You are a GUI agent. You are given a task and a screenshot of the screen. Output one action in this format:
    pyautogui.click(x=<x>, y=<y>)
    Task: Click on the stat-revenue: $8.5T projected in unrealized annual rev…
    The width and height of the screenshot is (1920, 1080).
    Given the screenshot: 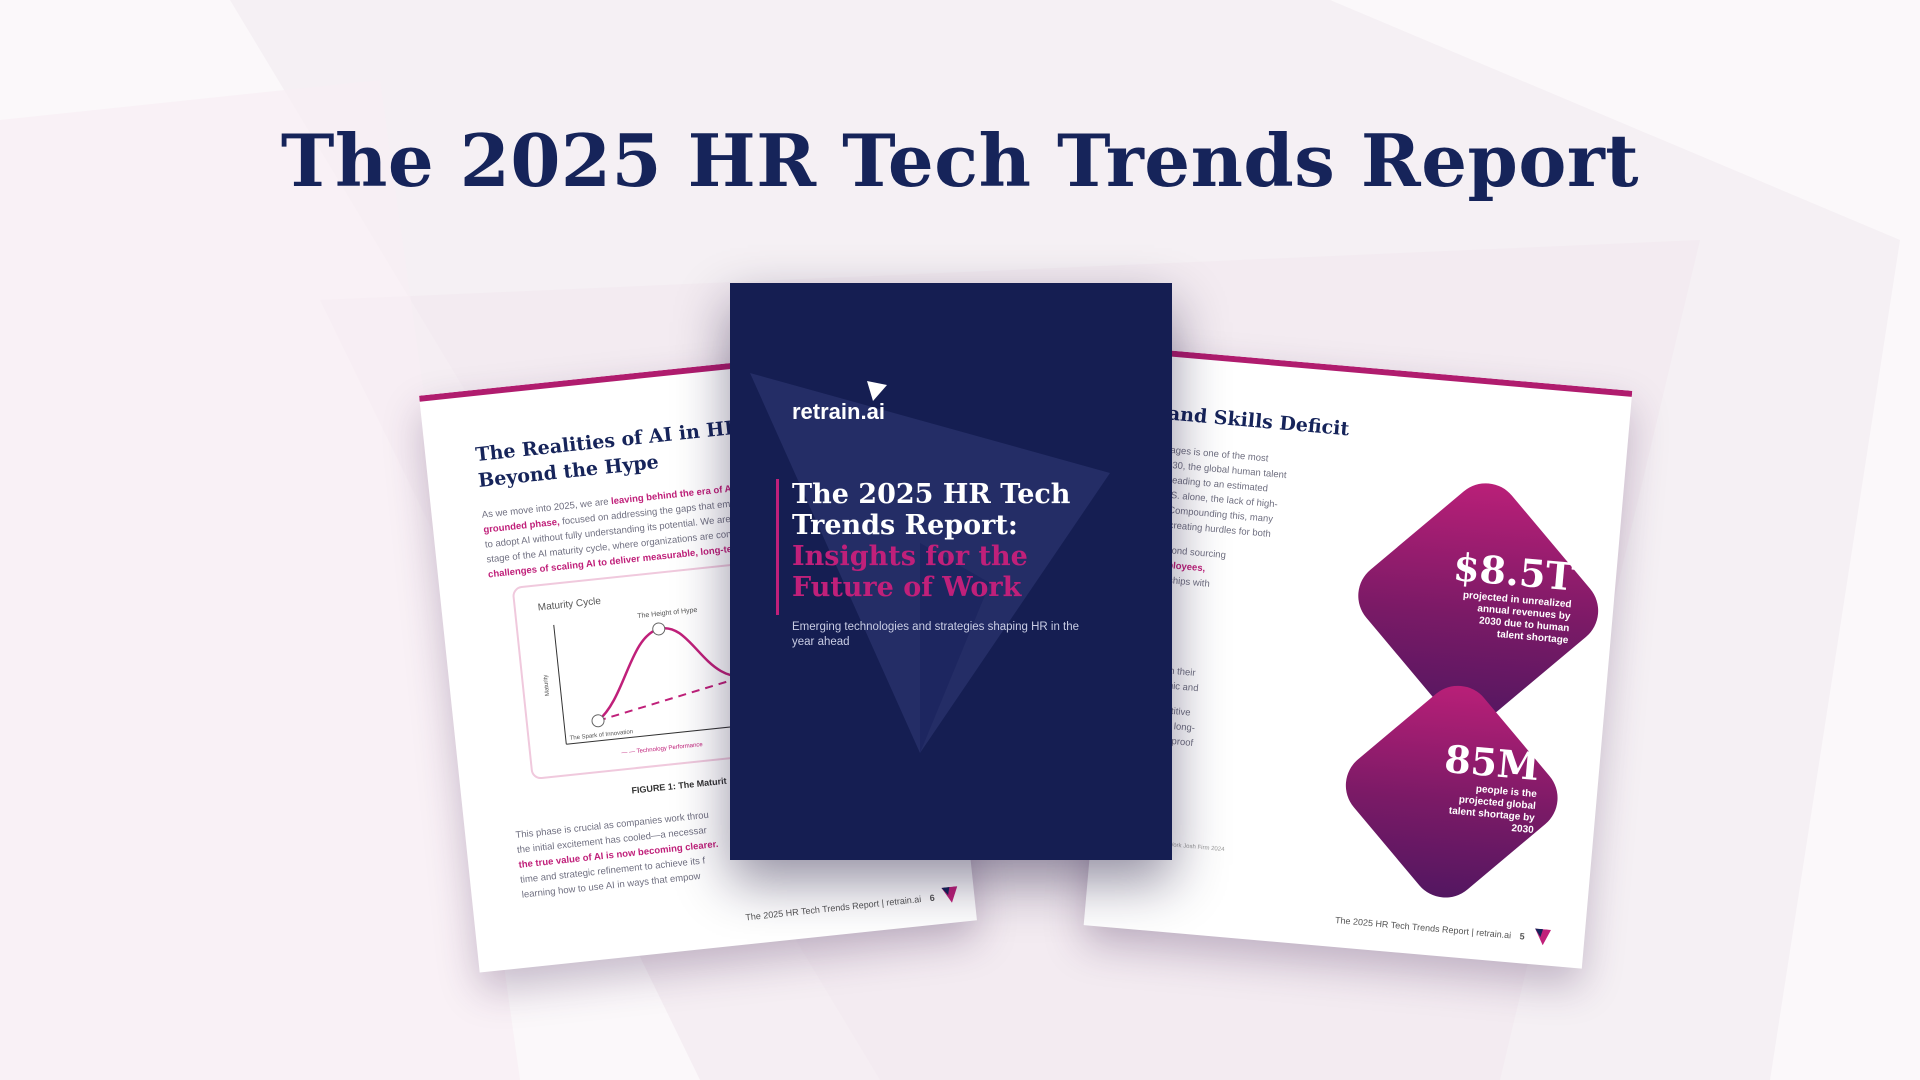 What is the action you would take?
    pyautogui.click(x=1472, y=592)
    